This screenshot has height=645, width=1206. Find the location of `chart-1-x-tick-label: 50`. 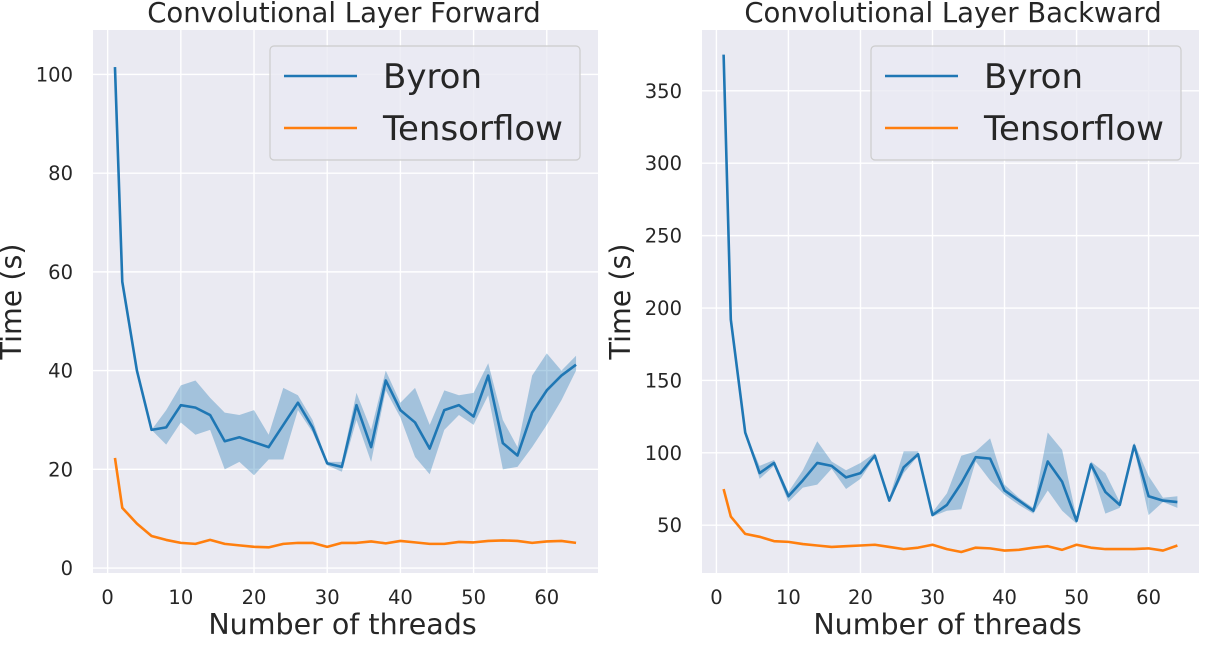

chart-1-x-tick-label: 50 is located at coordinates (473, 597).